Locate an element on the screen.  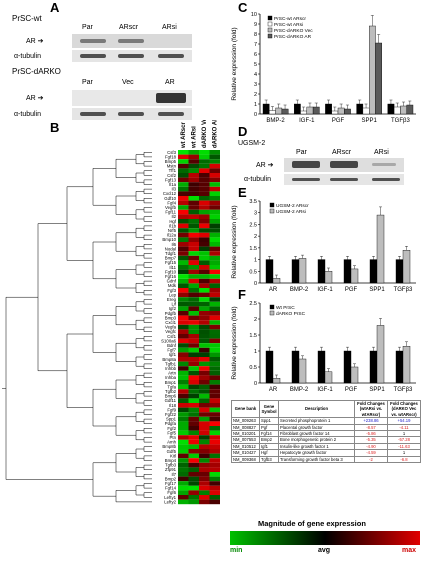
gene-label: Inhbb is located at coordinates (170, 368).